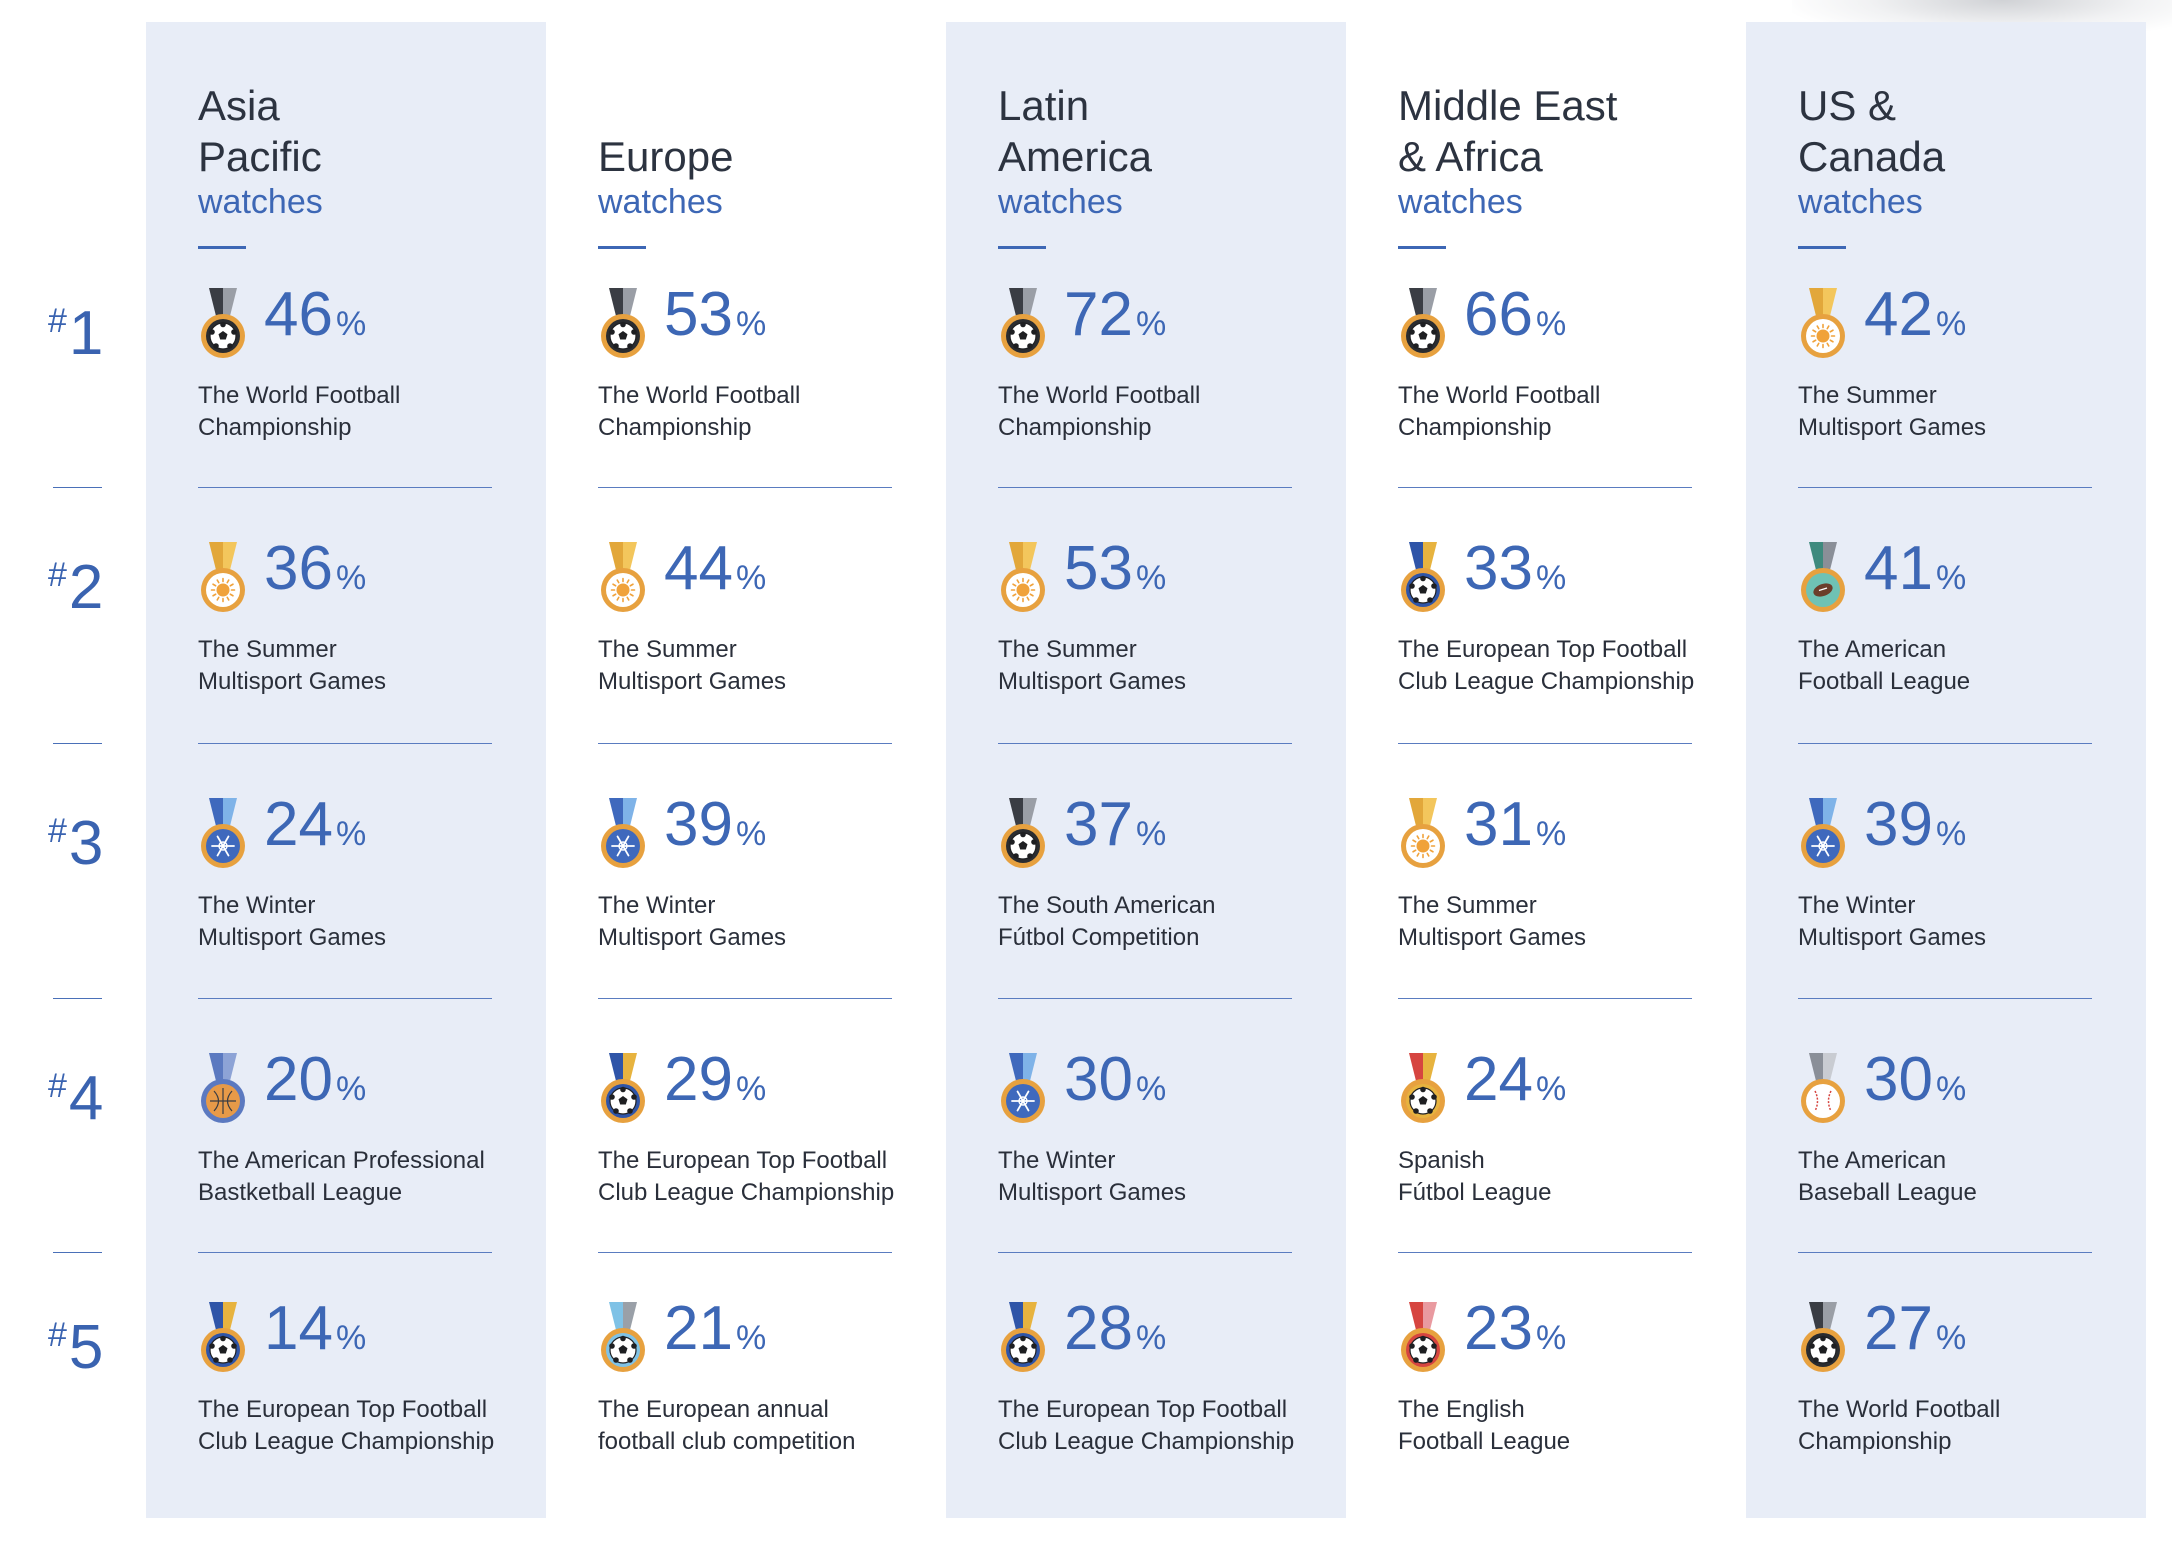 This screenshot has height=1542, width=2172. What do you see at coordinates (1872, 649) in the screenshot?
I see `event-name-line: The American` at bounding box center [1872, 649].